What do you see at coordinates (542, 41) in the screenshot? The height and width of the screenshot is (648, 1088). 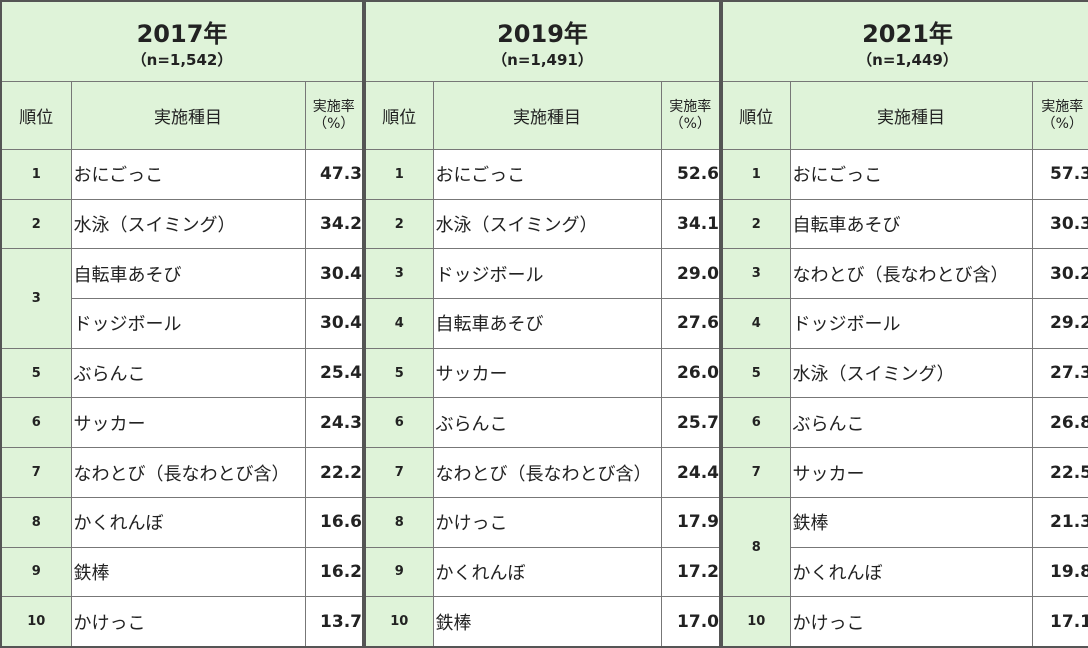 I see `panel-title: 2019年 （n=1,491）` at bounding box center [542, 41].